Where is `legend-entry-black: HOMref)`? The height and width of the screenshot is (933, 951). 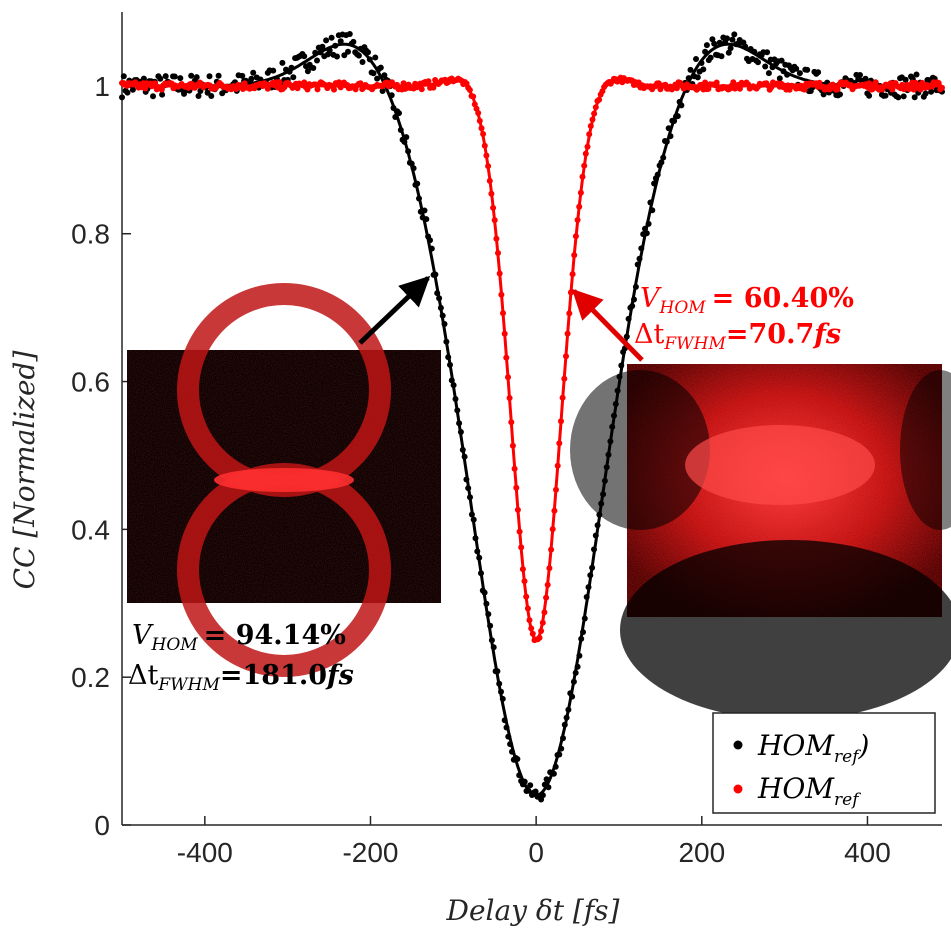
legend-entry-black: HOMref) is located at coordinates (813, 748).